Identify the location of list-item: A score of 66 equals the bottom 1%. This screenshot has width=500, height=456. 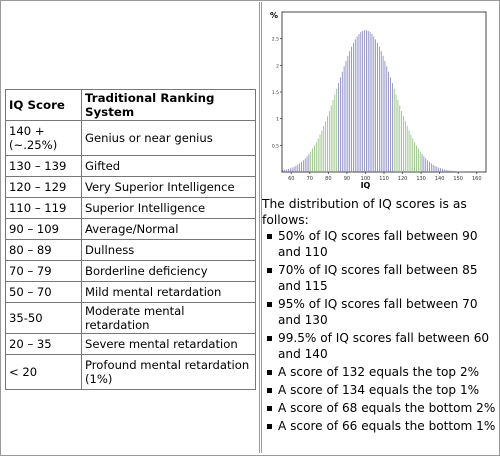
(381, 426).